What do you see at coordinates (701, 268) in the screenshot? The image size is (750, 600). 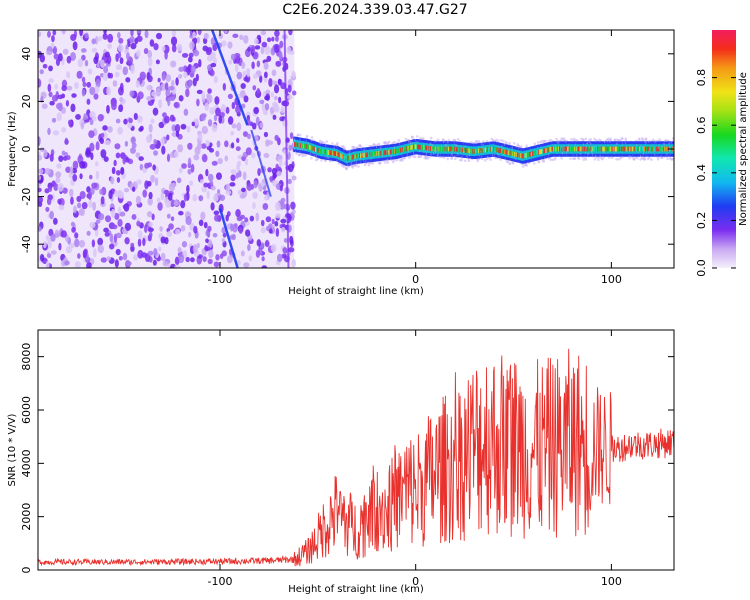 I see `colorbar-tick-label: 0.0` at bounding box center [701, 268].